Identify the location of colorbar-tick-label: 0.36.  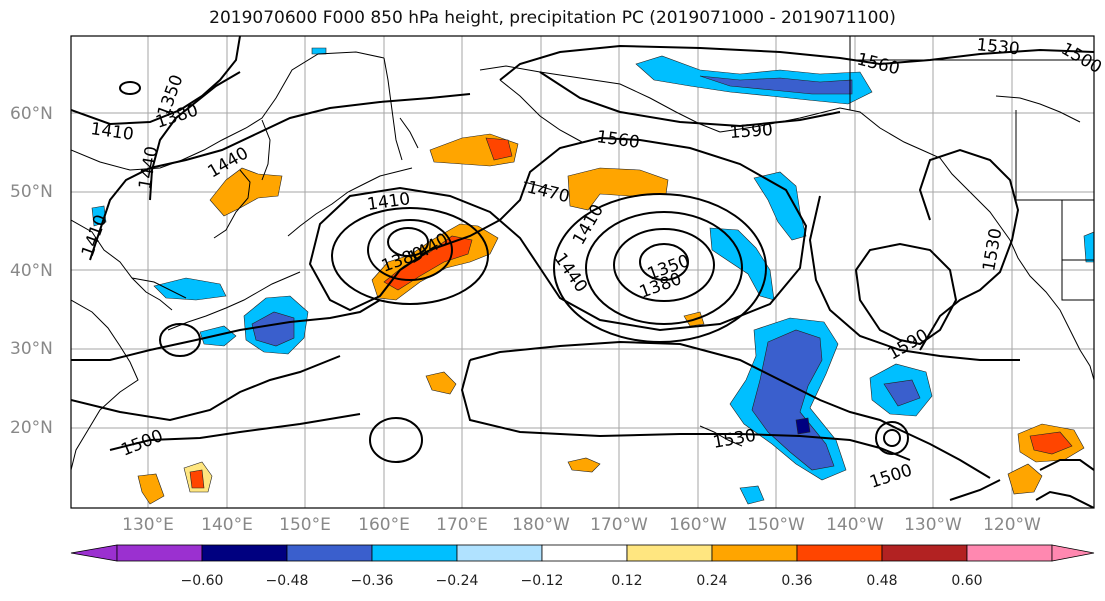
(797, 581).